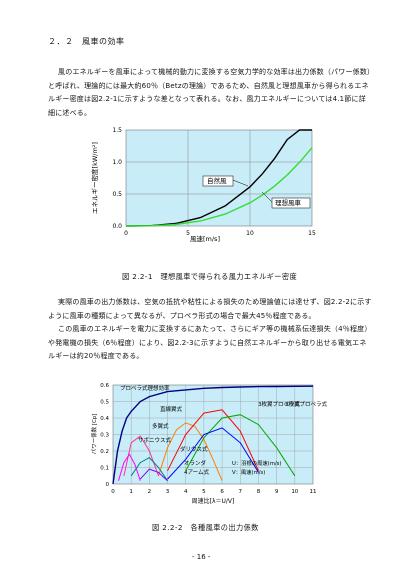  What do you see at coordinates (94, 178) in the screenshot?
I see `y-axis-label: エネルギー密度[kW/m²]` at bounding box center [94, 178].